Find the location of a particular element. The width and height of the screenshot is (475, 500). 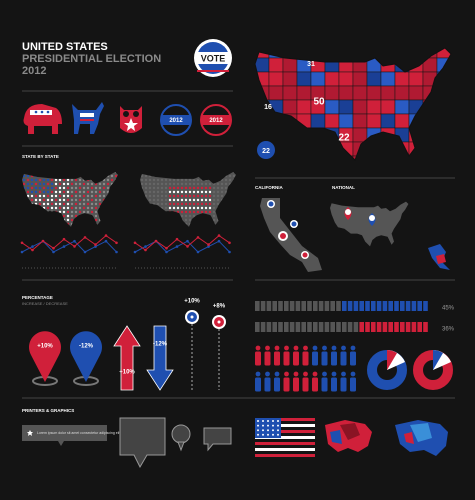

arrow-up: +10% is located at coordinates (127, 358).